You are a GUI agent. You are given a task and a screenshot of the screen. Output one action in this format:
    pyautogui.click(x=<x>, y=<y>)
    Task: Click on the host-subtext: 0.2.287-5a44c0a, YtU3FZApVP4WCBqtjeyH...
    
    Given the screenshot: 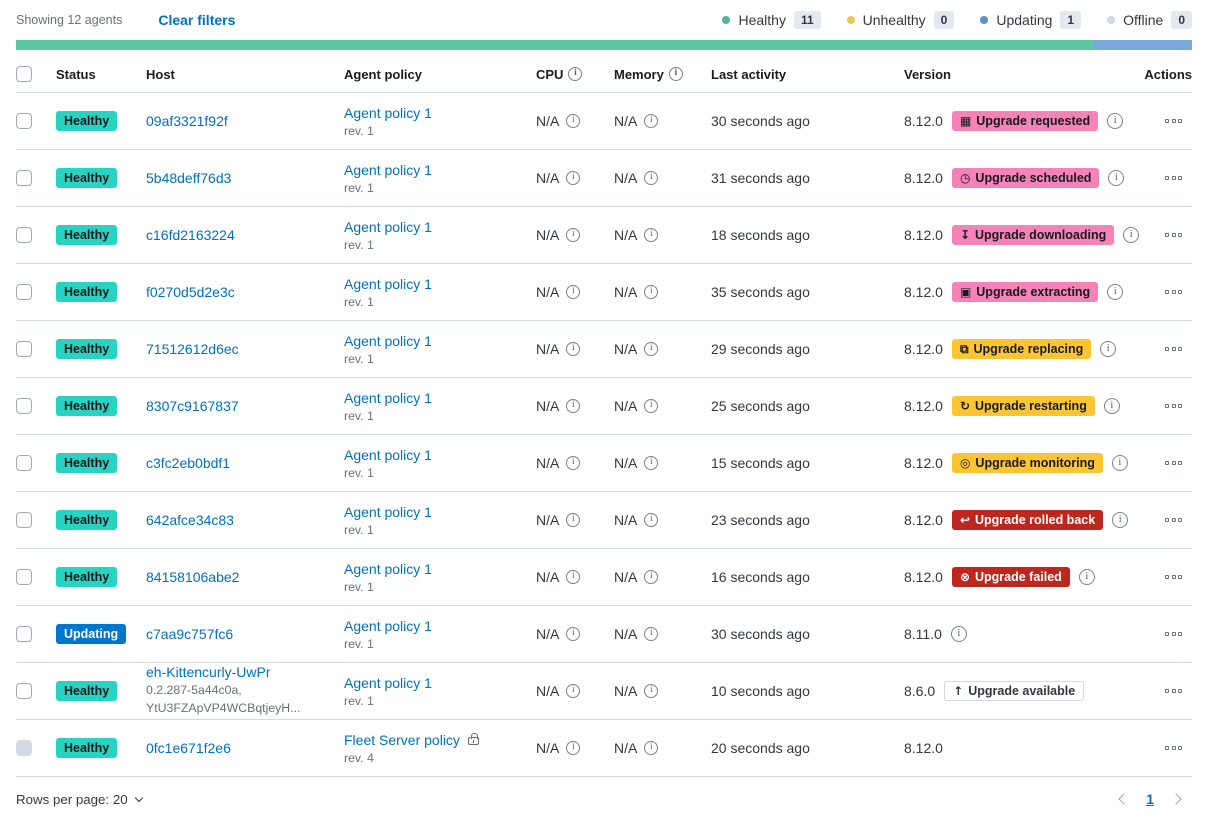 What is the action you would take?
    pyautogui.click(x=223, y=699)
    